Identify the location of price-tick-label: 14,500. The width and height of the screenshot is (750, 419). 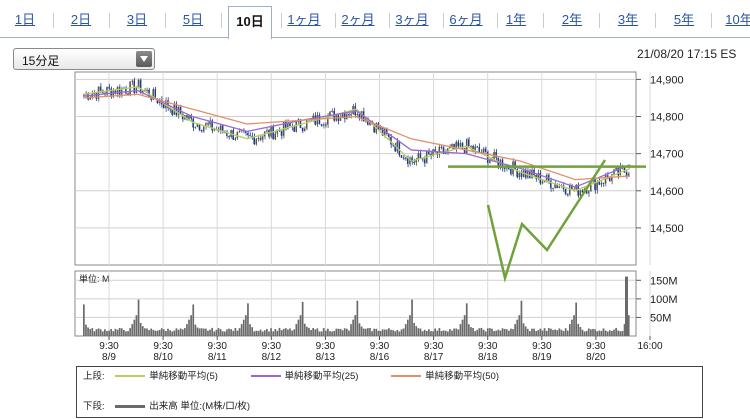
(667, 229).